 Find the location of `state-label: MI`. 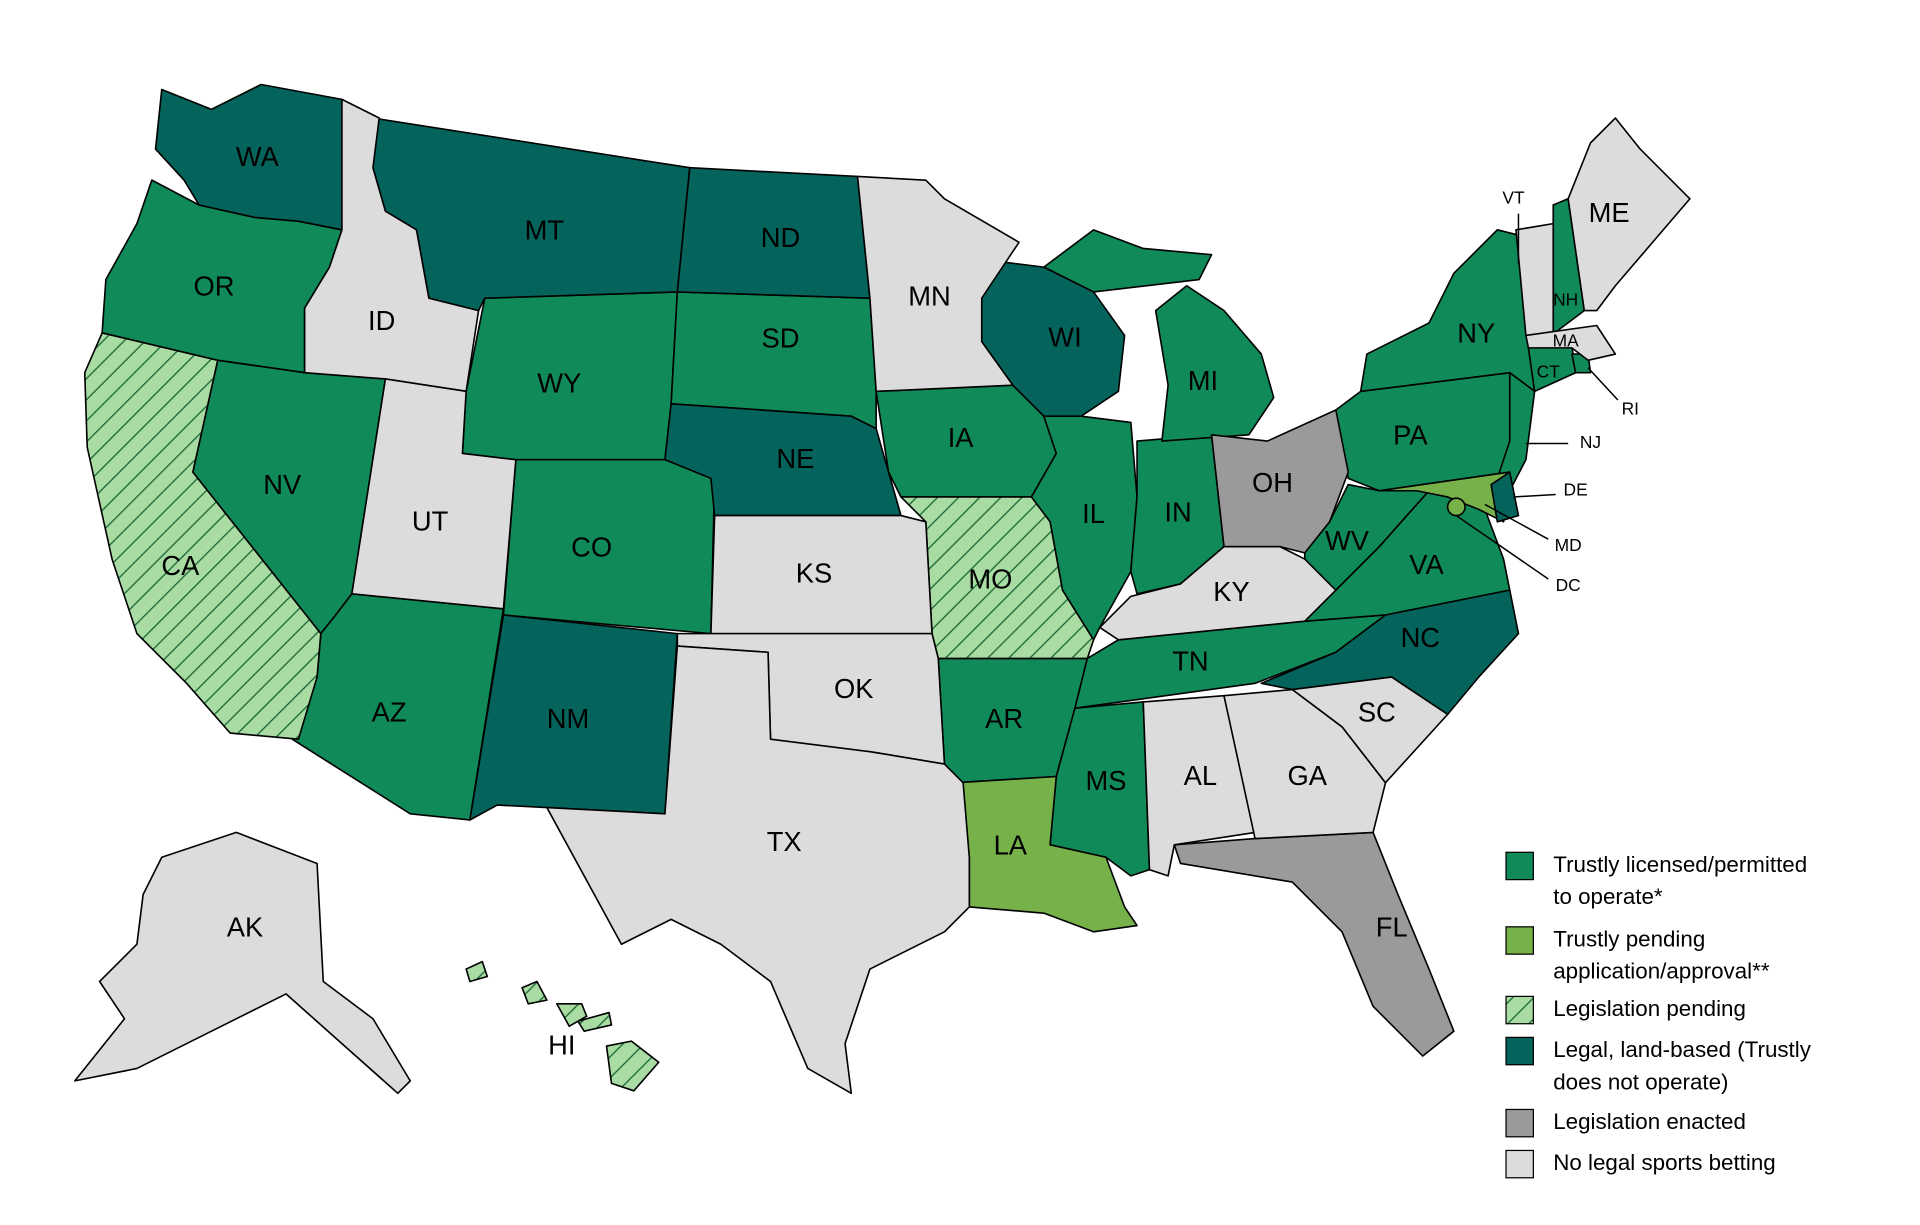

state-label: MI is located at coordinates (1203, 380).